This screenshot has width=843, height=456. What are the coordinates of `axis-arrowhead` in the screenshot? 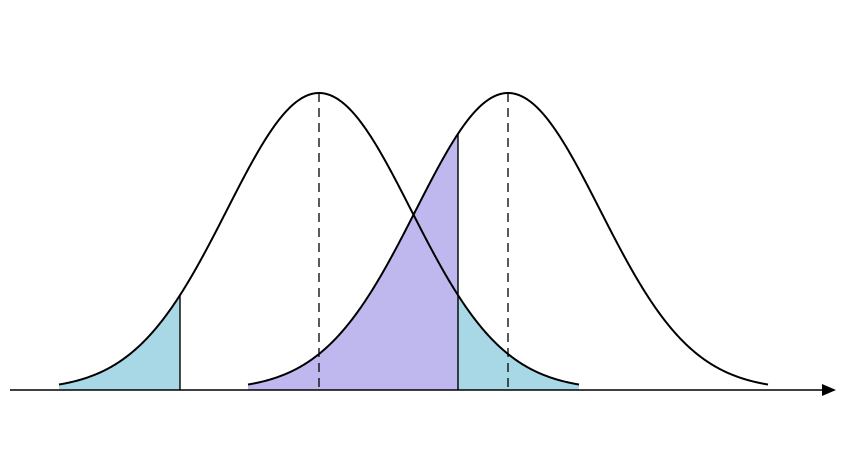 It's located at (829, 390).